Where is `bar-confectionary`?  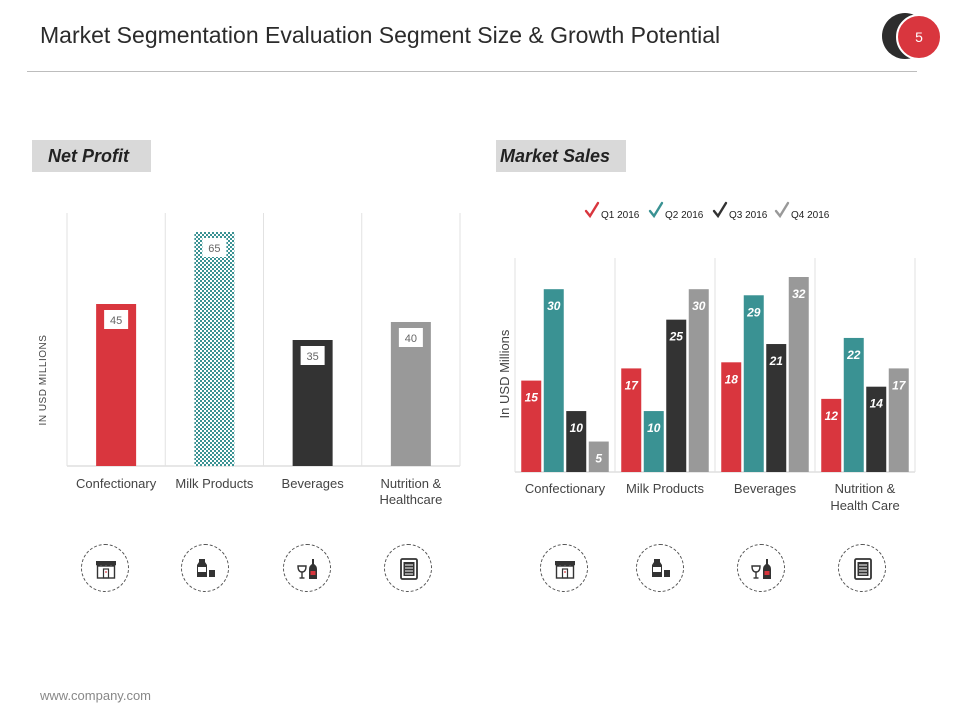
bar-confectionary is located at coordinates (116, 385).